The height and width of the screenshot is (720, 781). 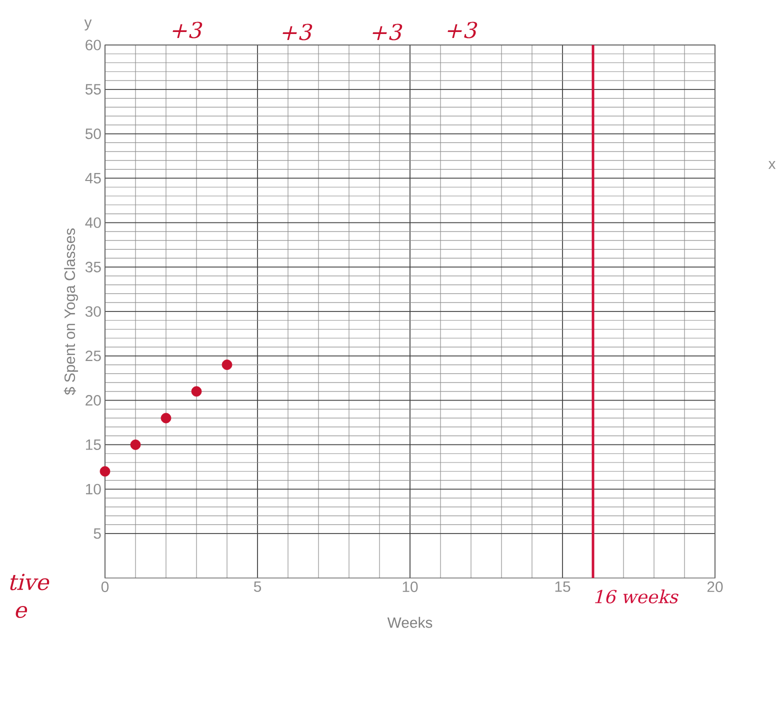 What do you see at coordinates (410, 587) in the screenshot?
I see `x-tick-label: 10` at bounding box center [410, 587].